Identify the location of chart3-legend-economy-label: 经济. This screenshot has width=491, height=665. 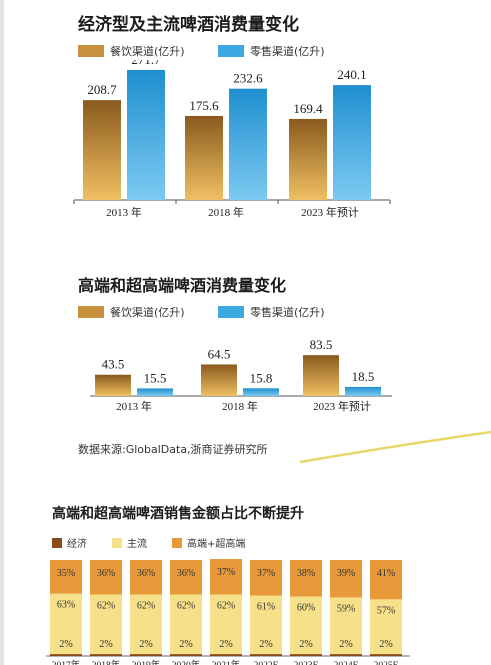
(77, 544).